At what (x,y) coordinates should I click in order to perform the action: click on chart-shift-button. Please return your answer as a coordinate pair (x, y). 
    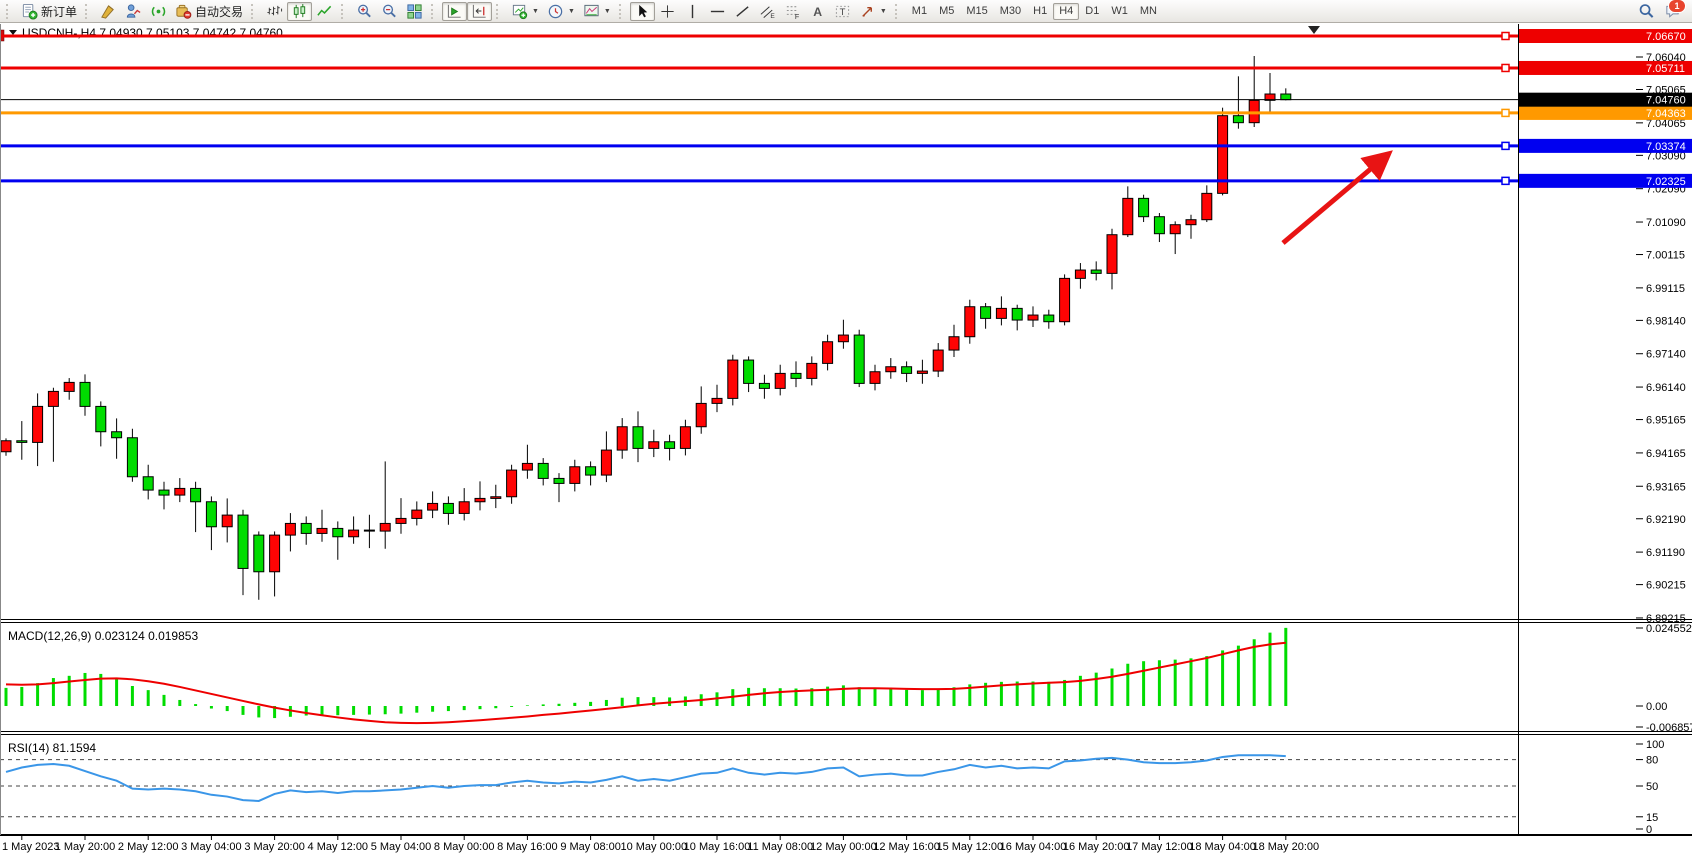
    Looking at the image, I should click on (480, 11).